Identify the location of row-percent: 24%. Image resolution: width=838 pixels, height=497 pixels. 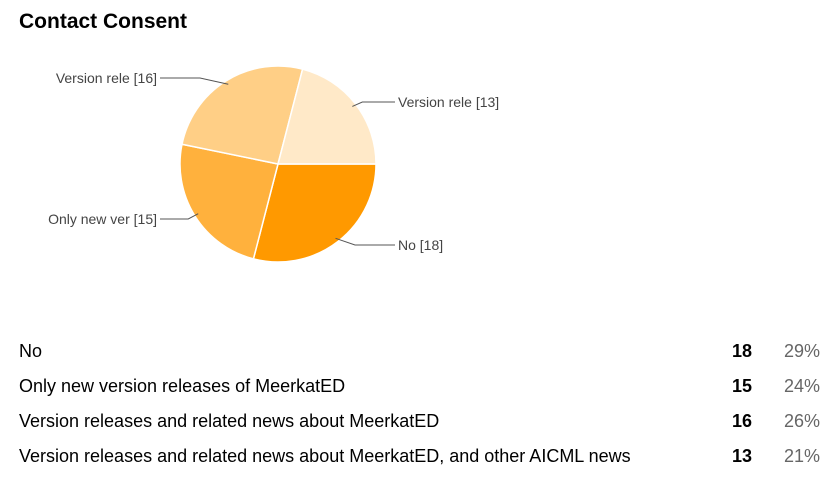
(801, 386).